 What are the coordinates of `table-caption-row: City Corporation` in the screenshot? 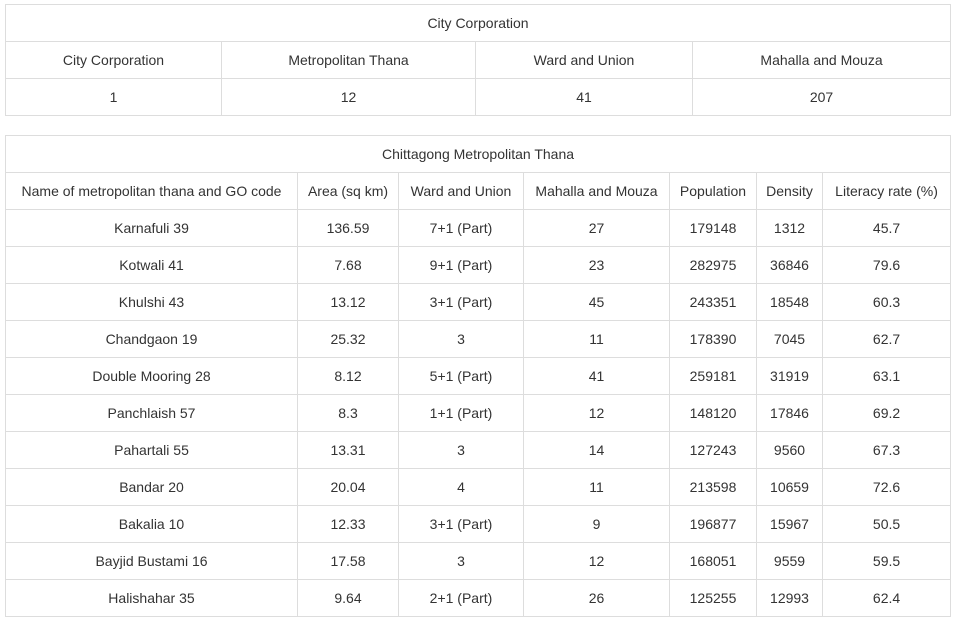 It's located at (478, 23).